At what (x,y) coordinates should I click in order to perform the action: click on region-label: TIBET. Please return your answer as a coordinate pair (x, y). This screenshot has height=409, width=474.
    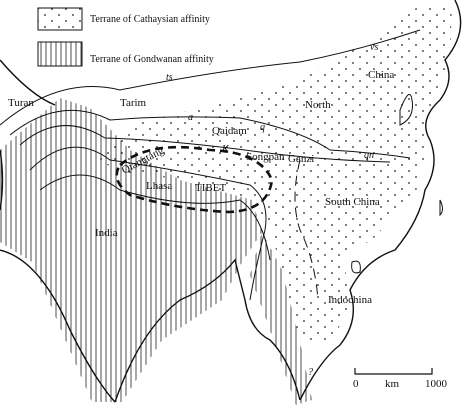
    Looking at the image, I should click on (210, 188).